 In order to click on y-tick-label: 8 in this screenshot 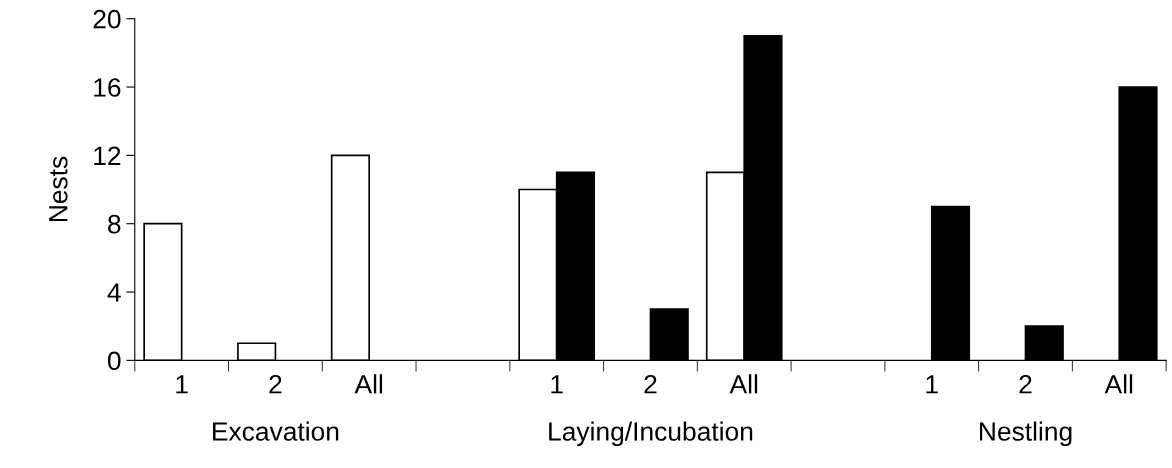, I will do `click(114, 224)`.